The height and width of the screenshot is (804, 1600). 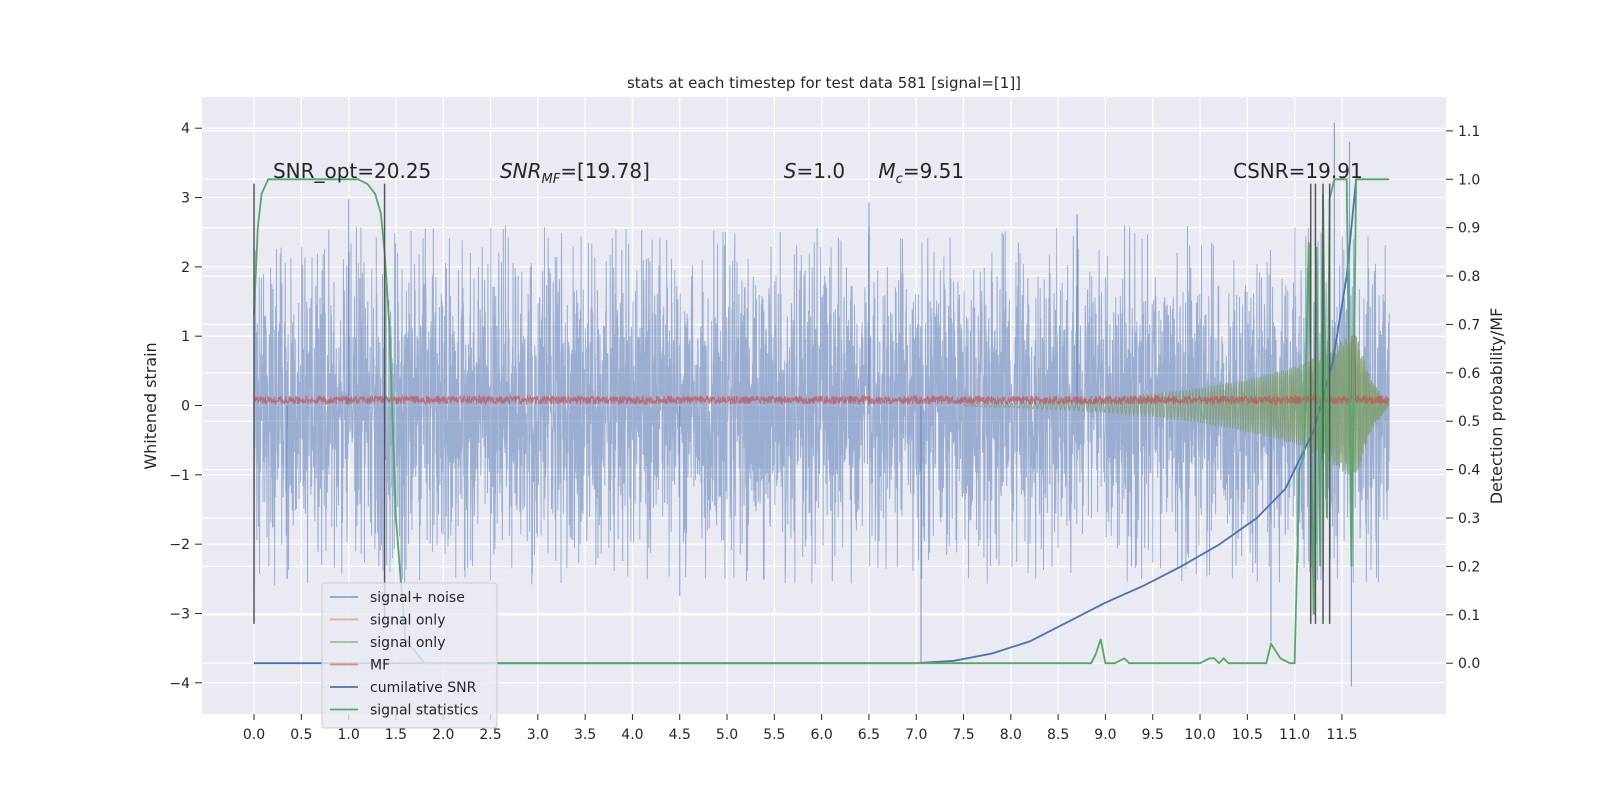 I want to click on annotation-value: =1.0, so click(x=820, y=171).